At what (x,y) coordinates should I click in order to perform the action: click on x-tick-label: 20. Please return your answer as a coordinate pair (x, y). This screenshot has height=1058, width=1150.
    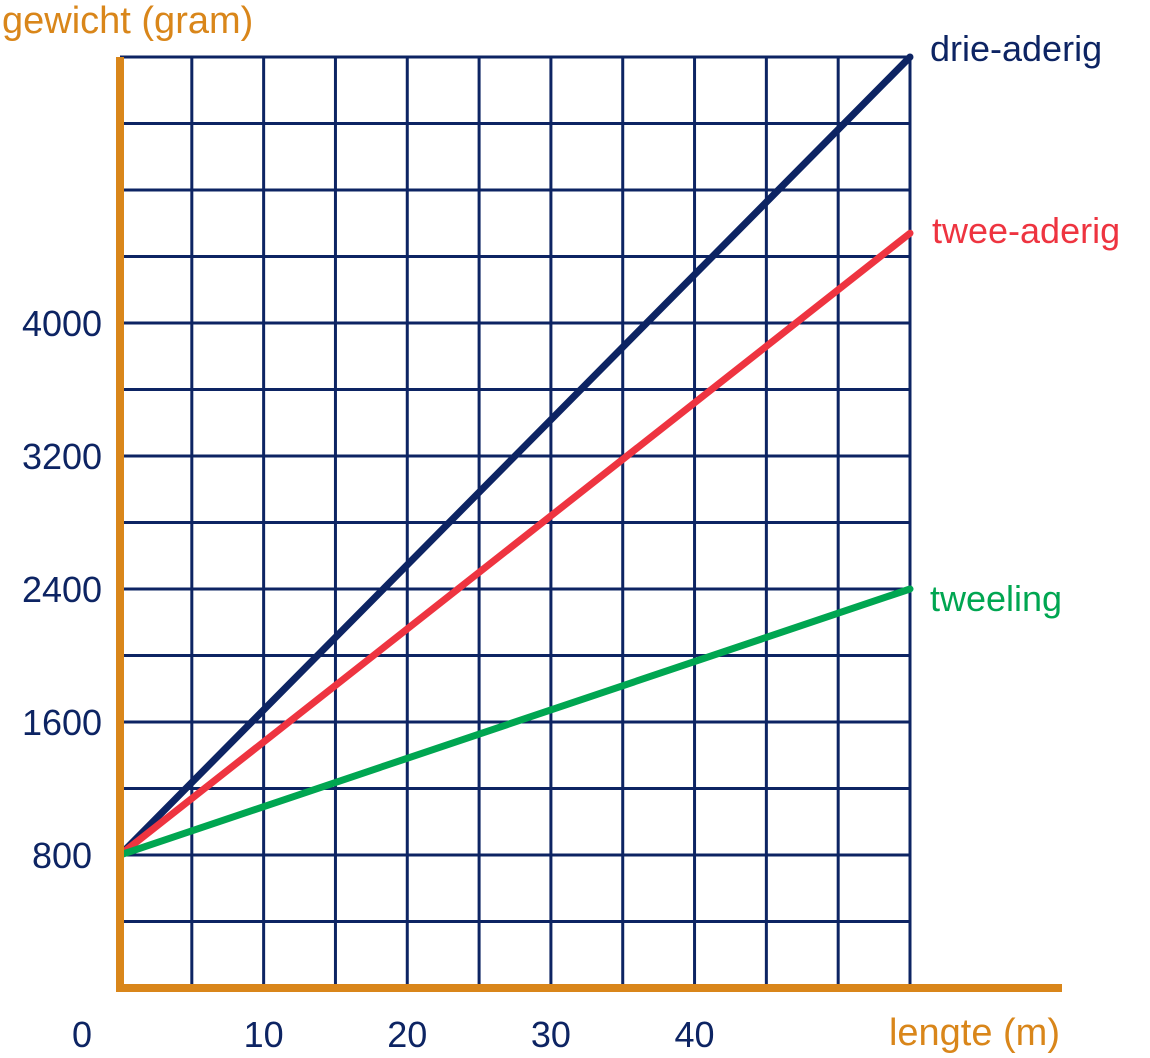
    Looking at the image, I should click on (407, 1034).